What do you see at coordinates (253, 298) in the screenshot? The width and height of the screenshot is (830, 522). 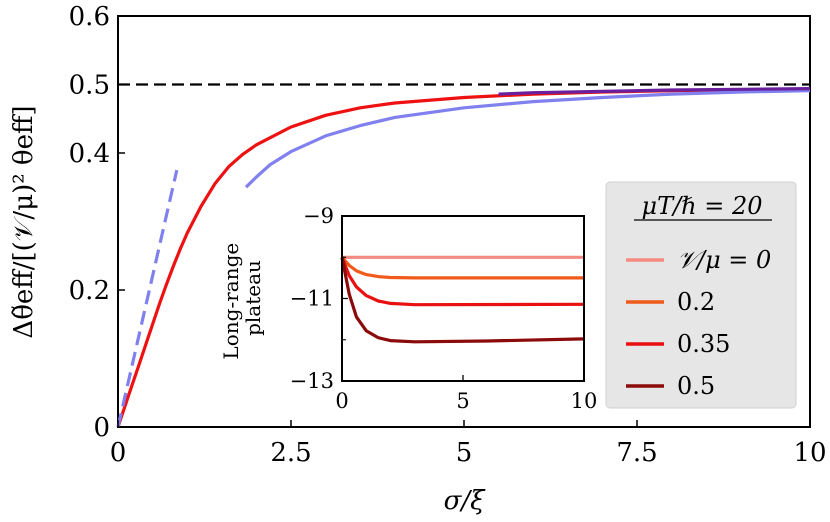 I see `inset-annotation-line-2: plateau` at bounding box center [253, 298].